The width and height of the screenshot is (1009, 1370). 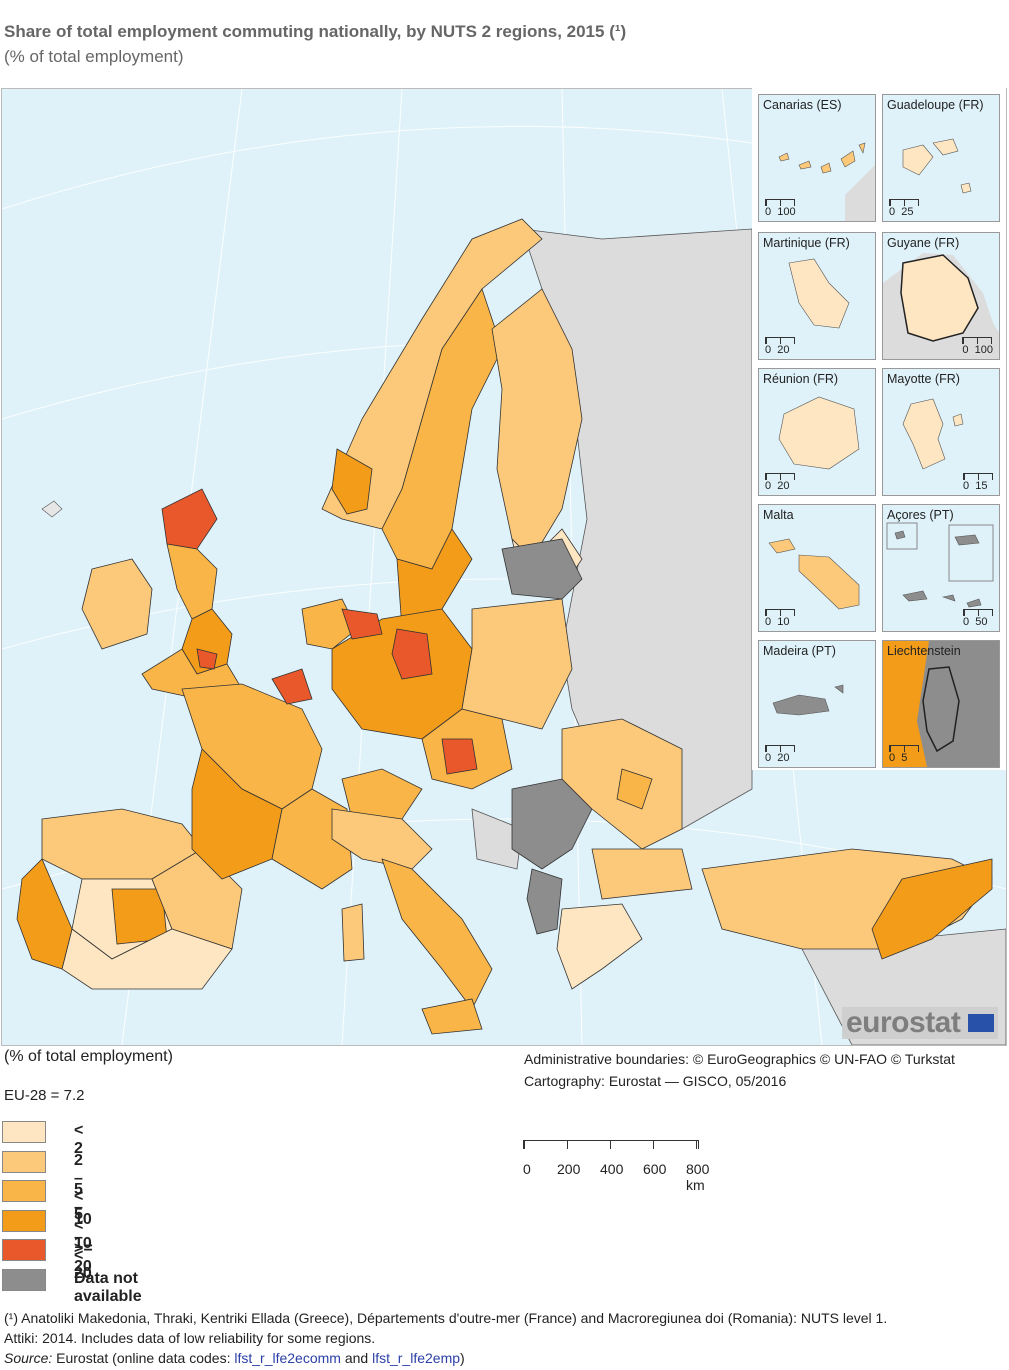 I want to click on scalebar-ticks, so click(x=611, y=1144).